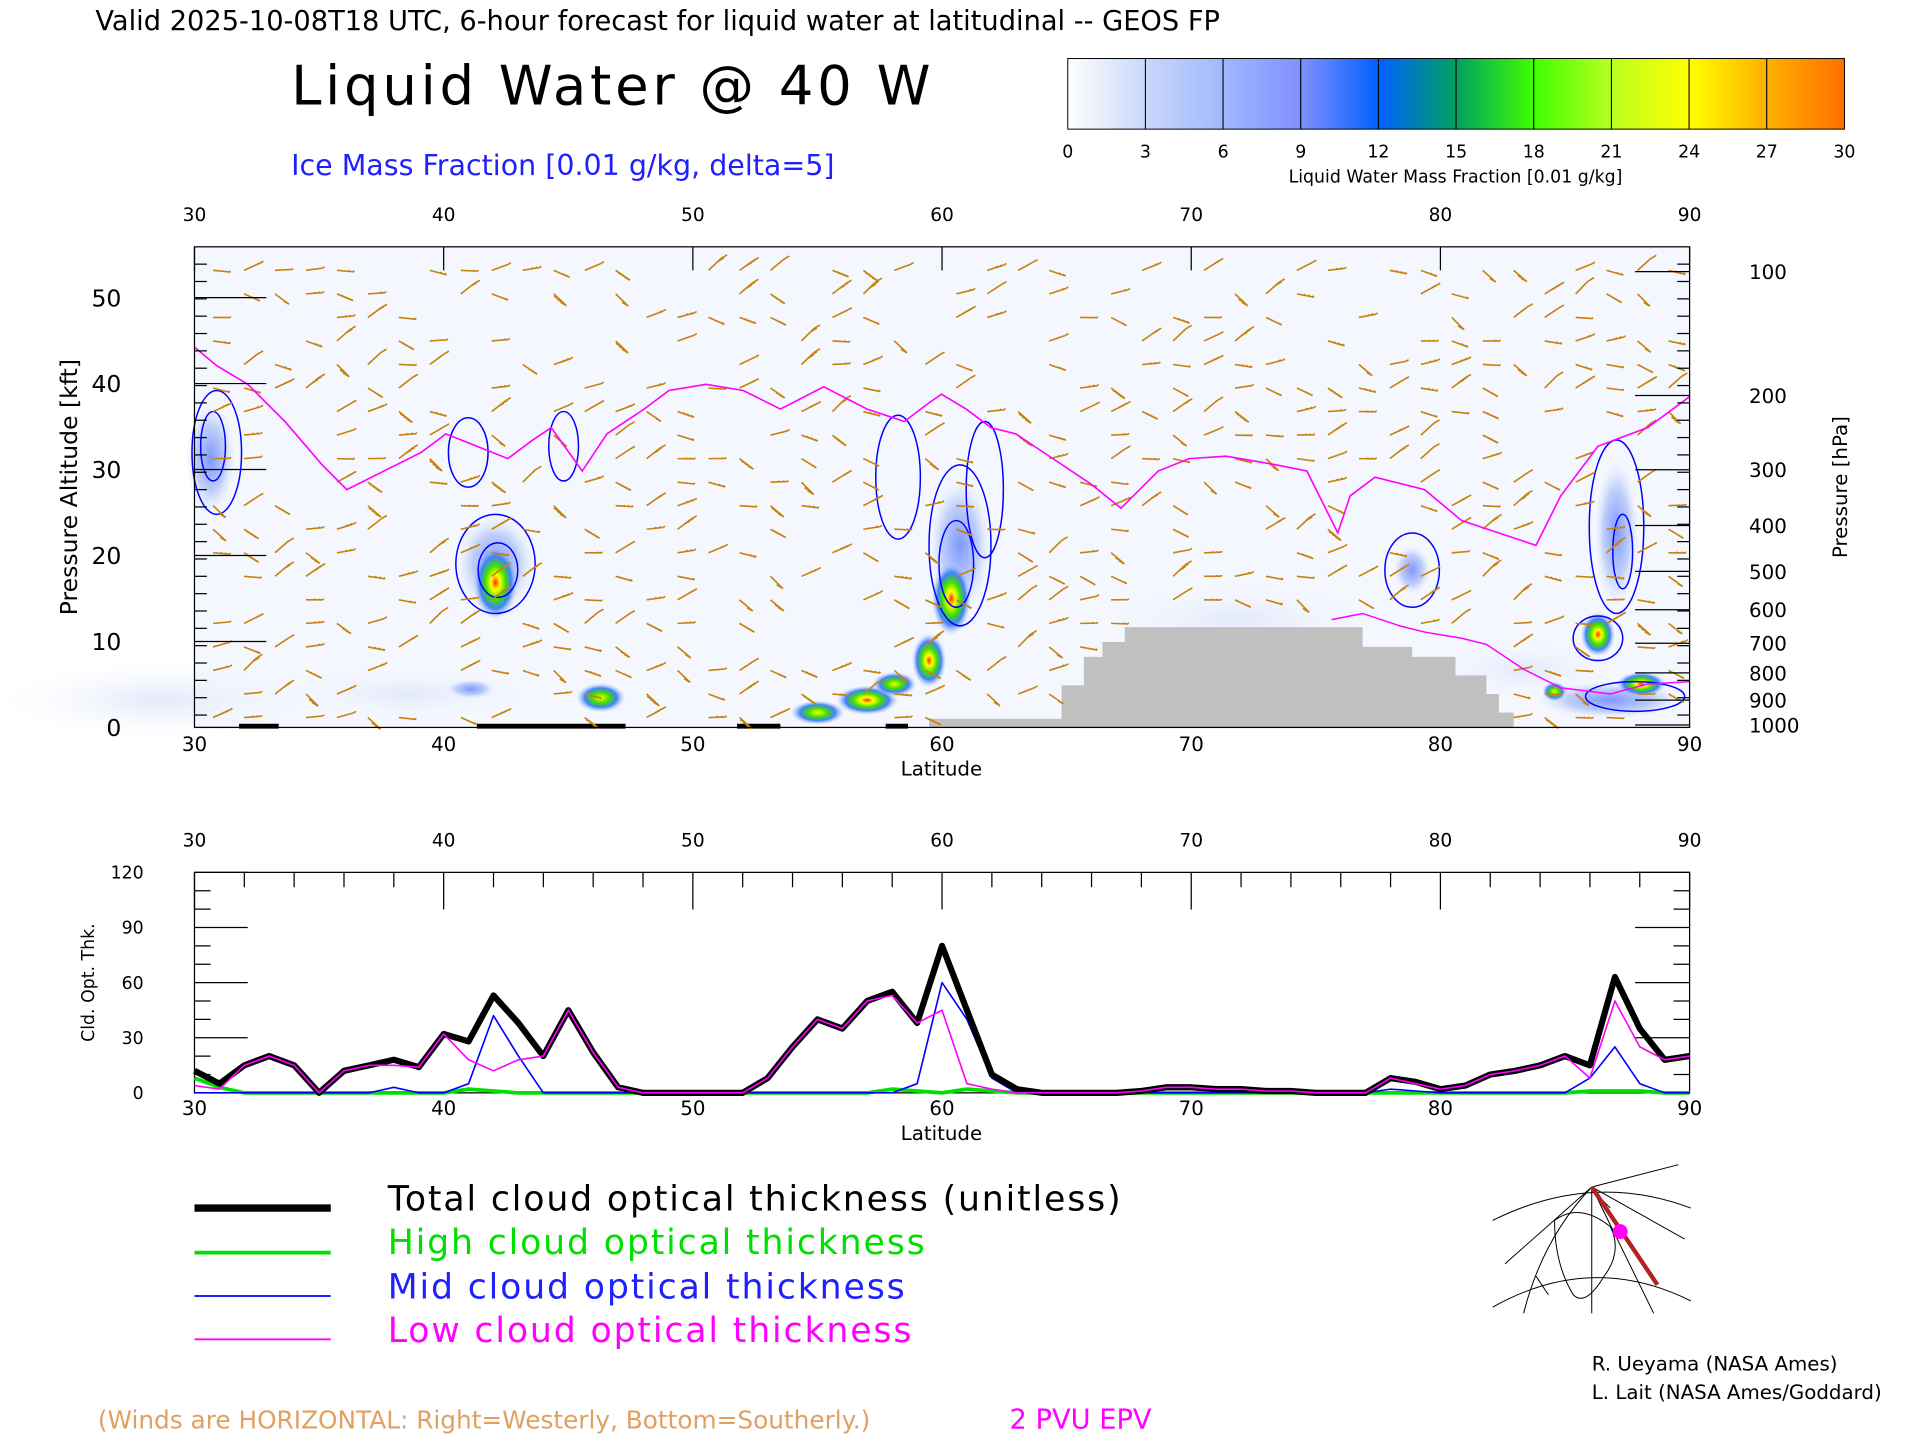 This screenshot has height=1440, width=1920. Describe the element at coordinates (942, 1037) in the screenshot. I see `series-line-mid` at that location.